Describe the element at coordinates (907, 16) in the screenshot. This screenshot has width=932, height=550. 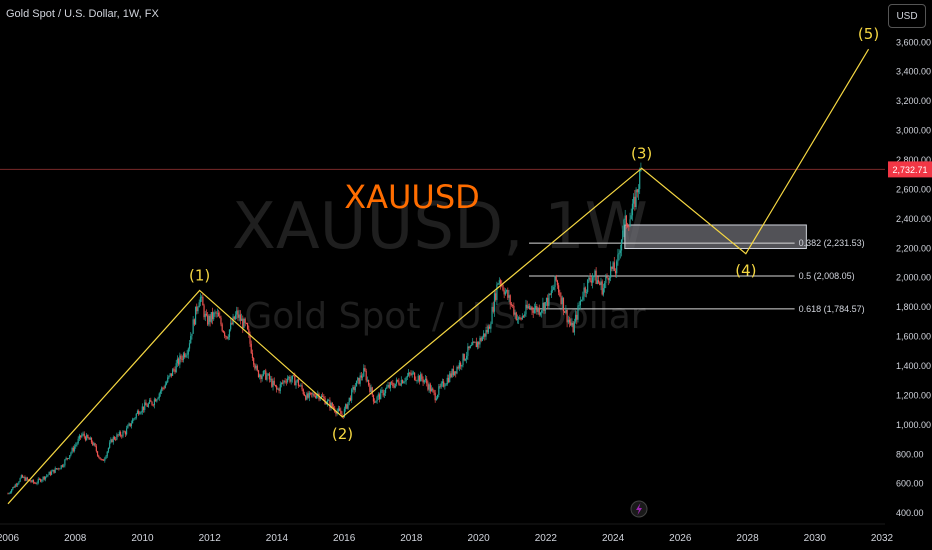
I see `currency-button: USD` at that location.